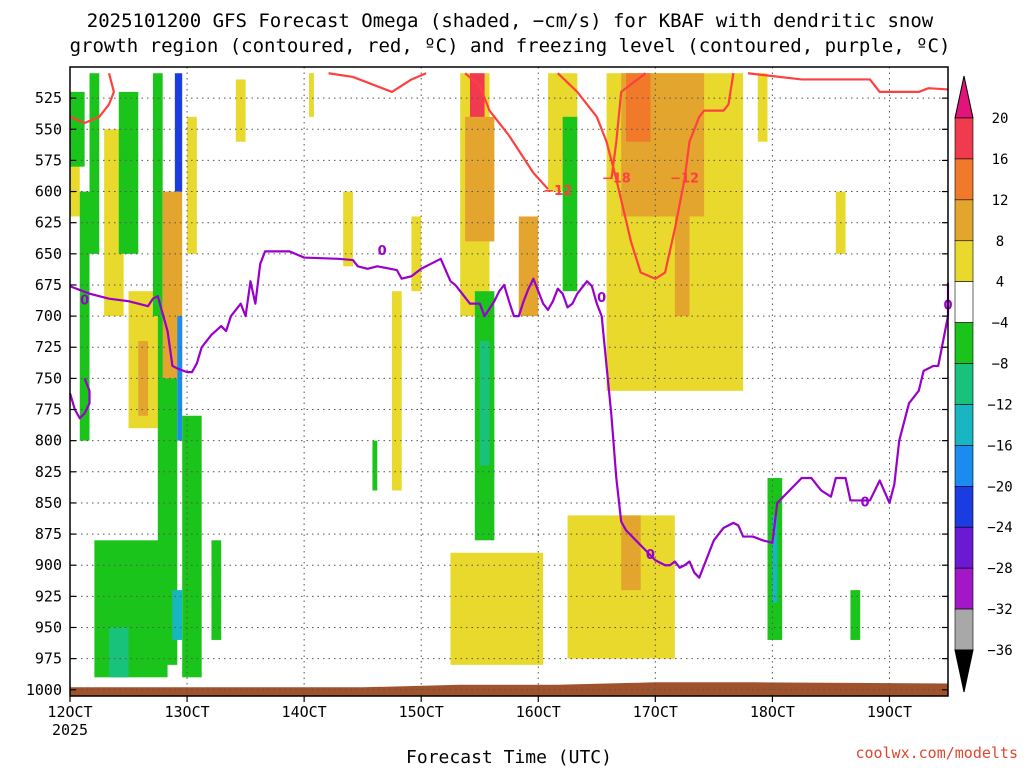  I want to click on x-tick-label: 13OCT, so click(186, 712).